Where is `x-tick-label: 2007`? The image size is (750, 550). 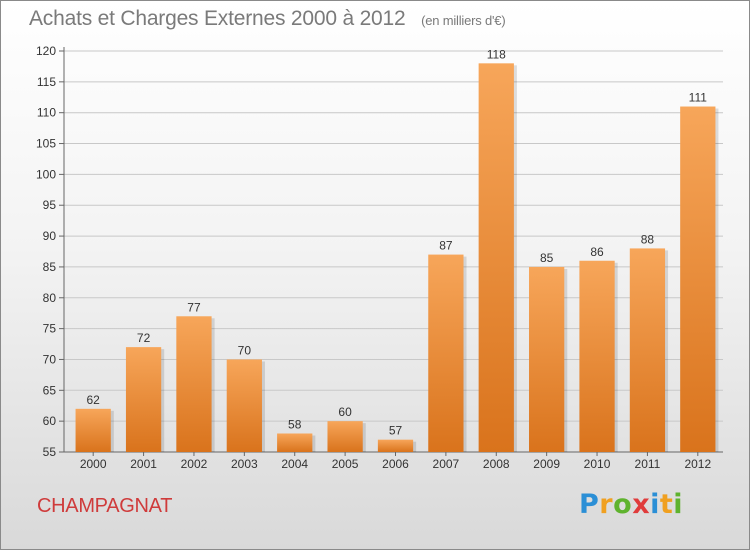
x-tick-label: 2007 is located at coordinates (446, 464).